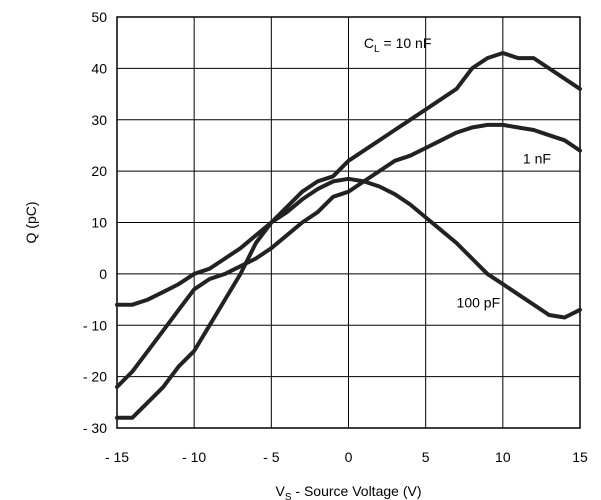  What do you see at coordinates (503, 457) in the screenshot?
I see `x-tick-label: 10` at bounding box center [503, 457].